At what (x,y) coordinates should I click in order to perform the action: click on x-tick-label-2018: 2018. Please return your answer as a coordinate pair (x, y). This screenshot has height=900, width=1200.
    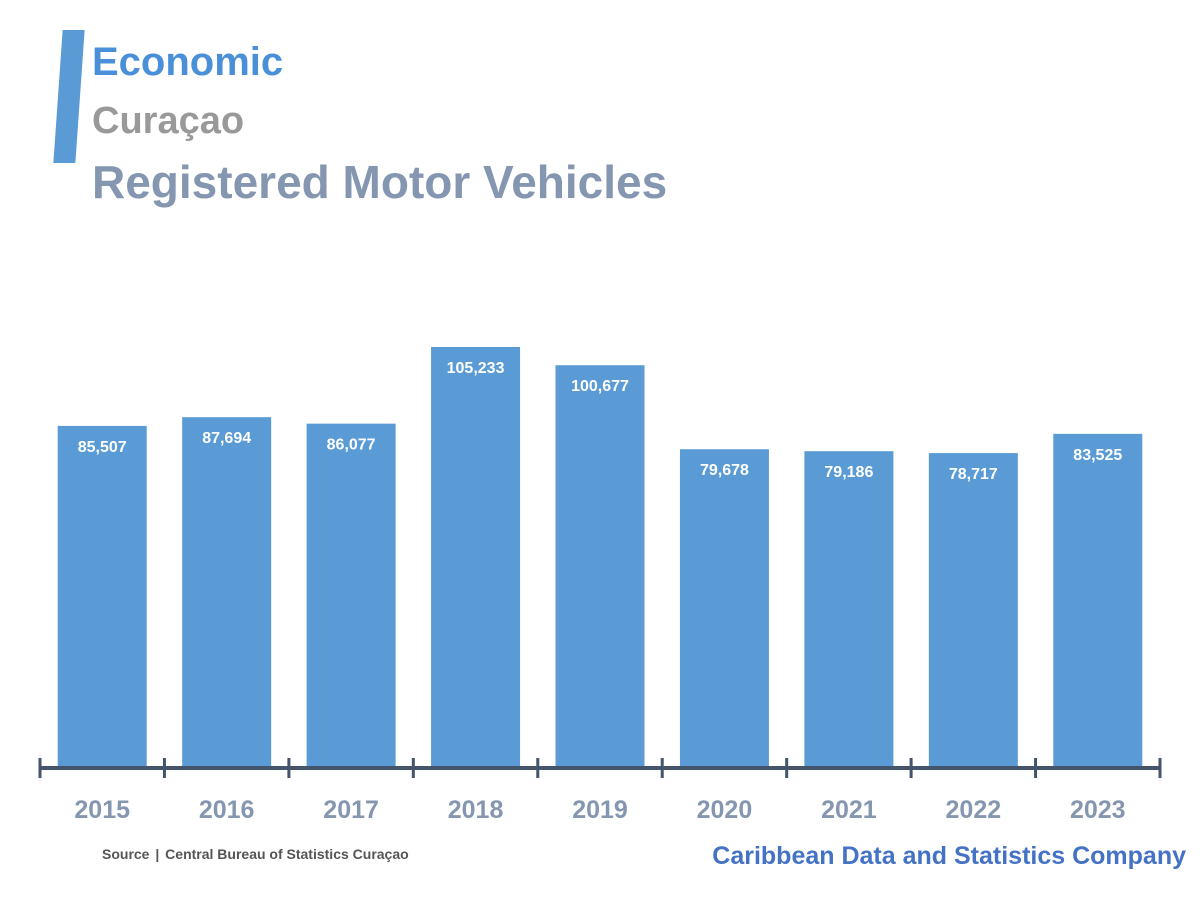
    Looking at the image, I should click on (476, 810).